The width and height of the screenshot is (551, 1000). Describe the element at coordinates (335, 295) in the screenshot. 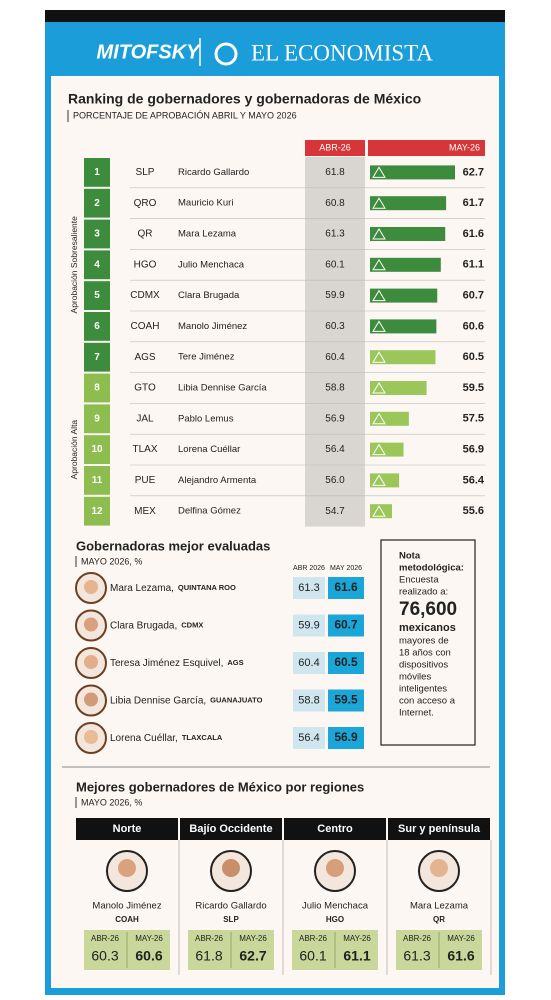

I see `abr-value: 59.9` at that location.